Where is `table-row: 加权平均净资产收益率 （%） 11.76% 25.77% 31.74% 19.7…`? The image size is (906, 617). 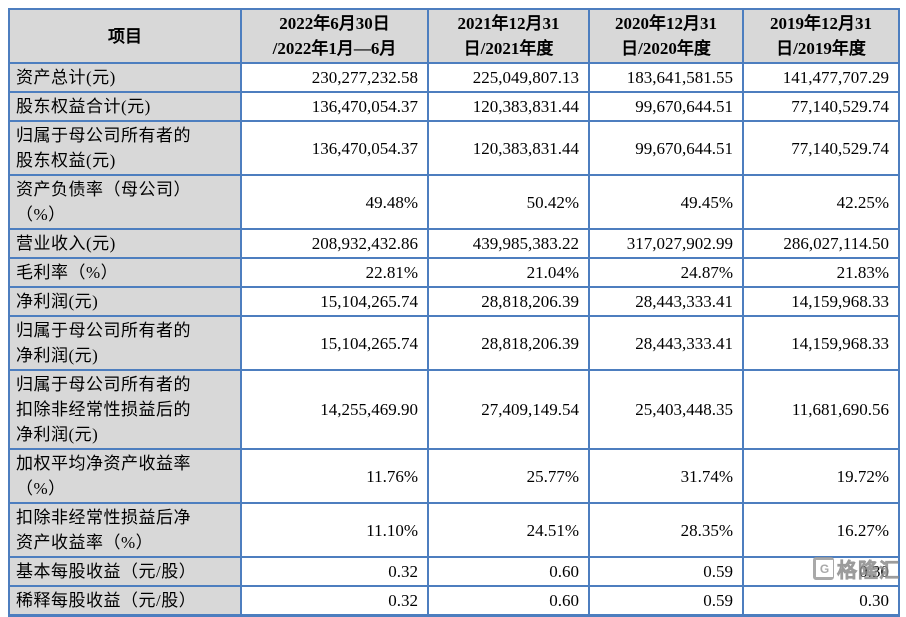
table-row: 加权平均净资产收益率 （%） 11.76% 25.77% 31.74% 19.7… is located at coordinates (454, 476).